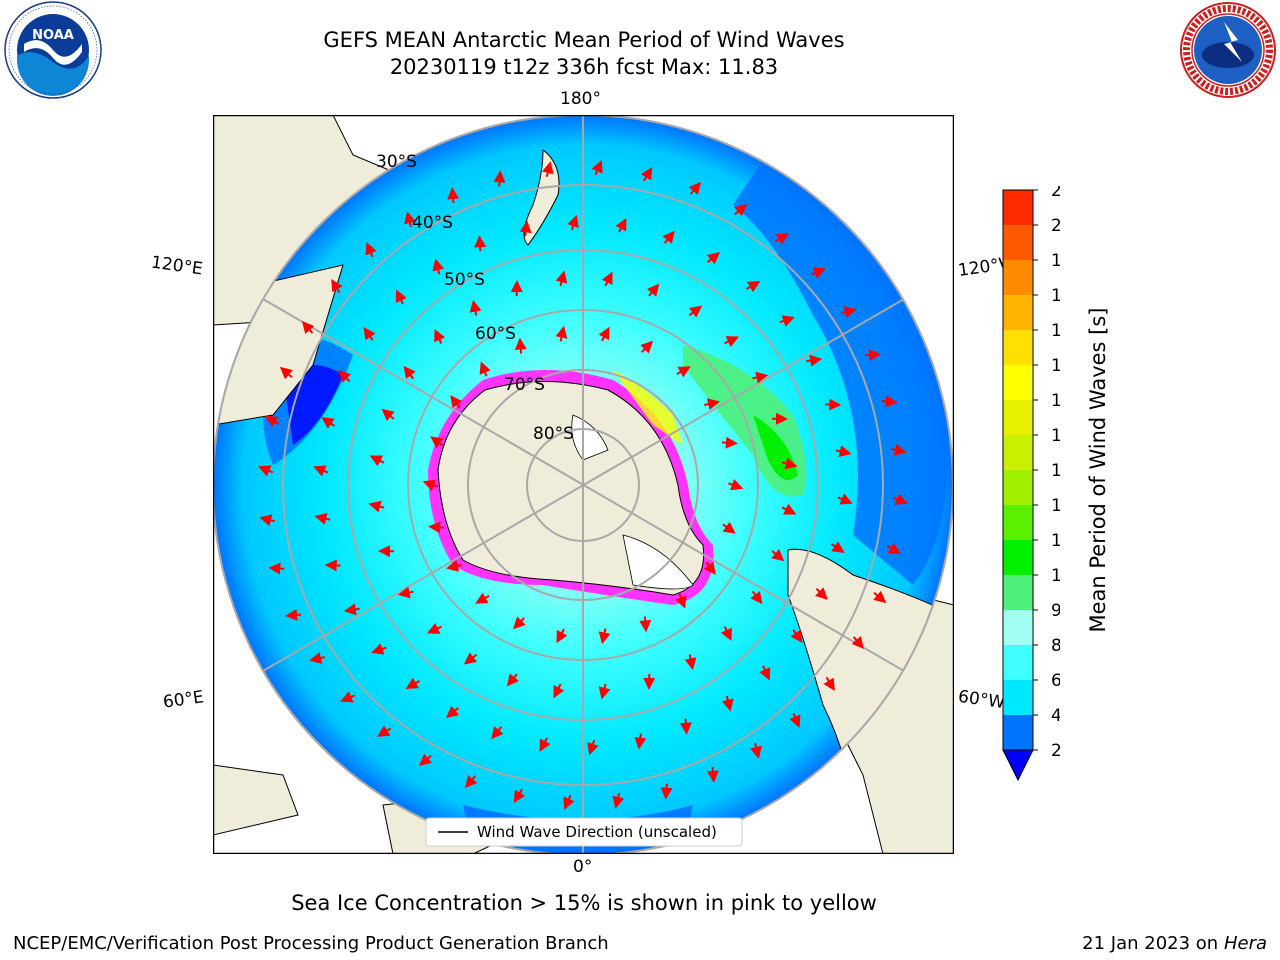  Describe the element at coordinates (1055, 436) in the screenshot. I see `colorbar-tick-label: 14` at that location.